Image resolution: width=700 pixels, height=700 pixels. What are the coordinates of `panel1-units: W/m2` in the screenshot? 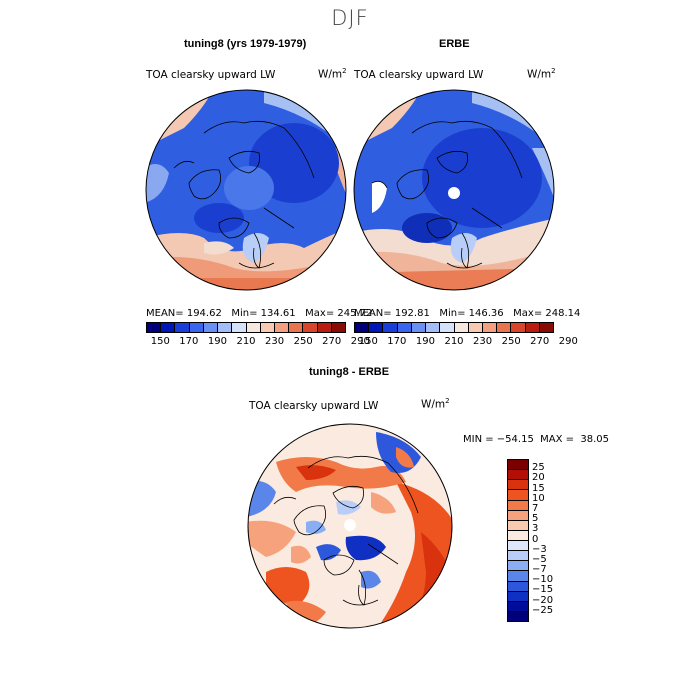 It's located at (332, 74).